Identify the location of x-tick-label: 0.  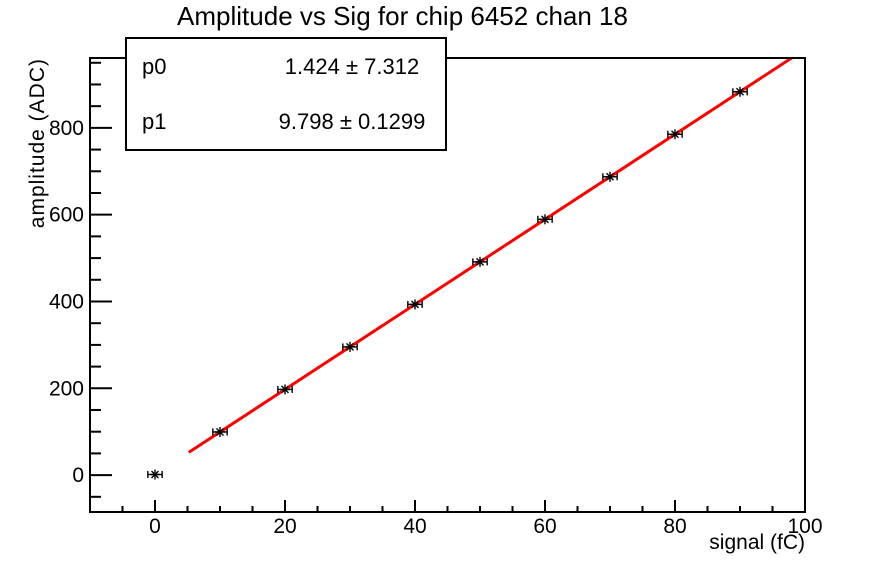
(155, 526).